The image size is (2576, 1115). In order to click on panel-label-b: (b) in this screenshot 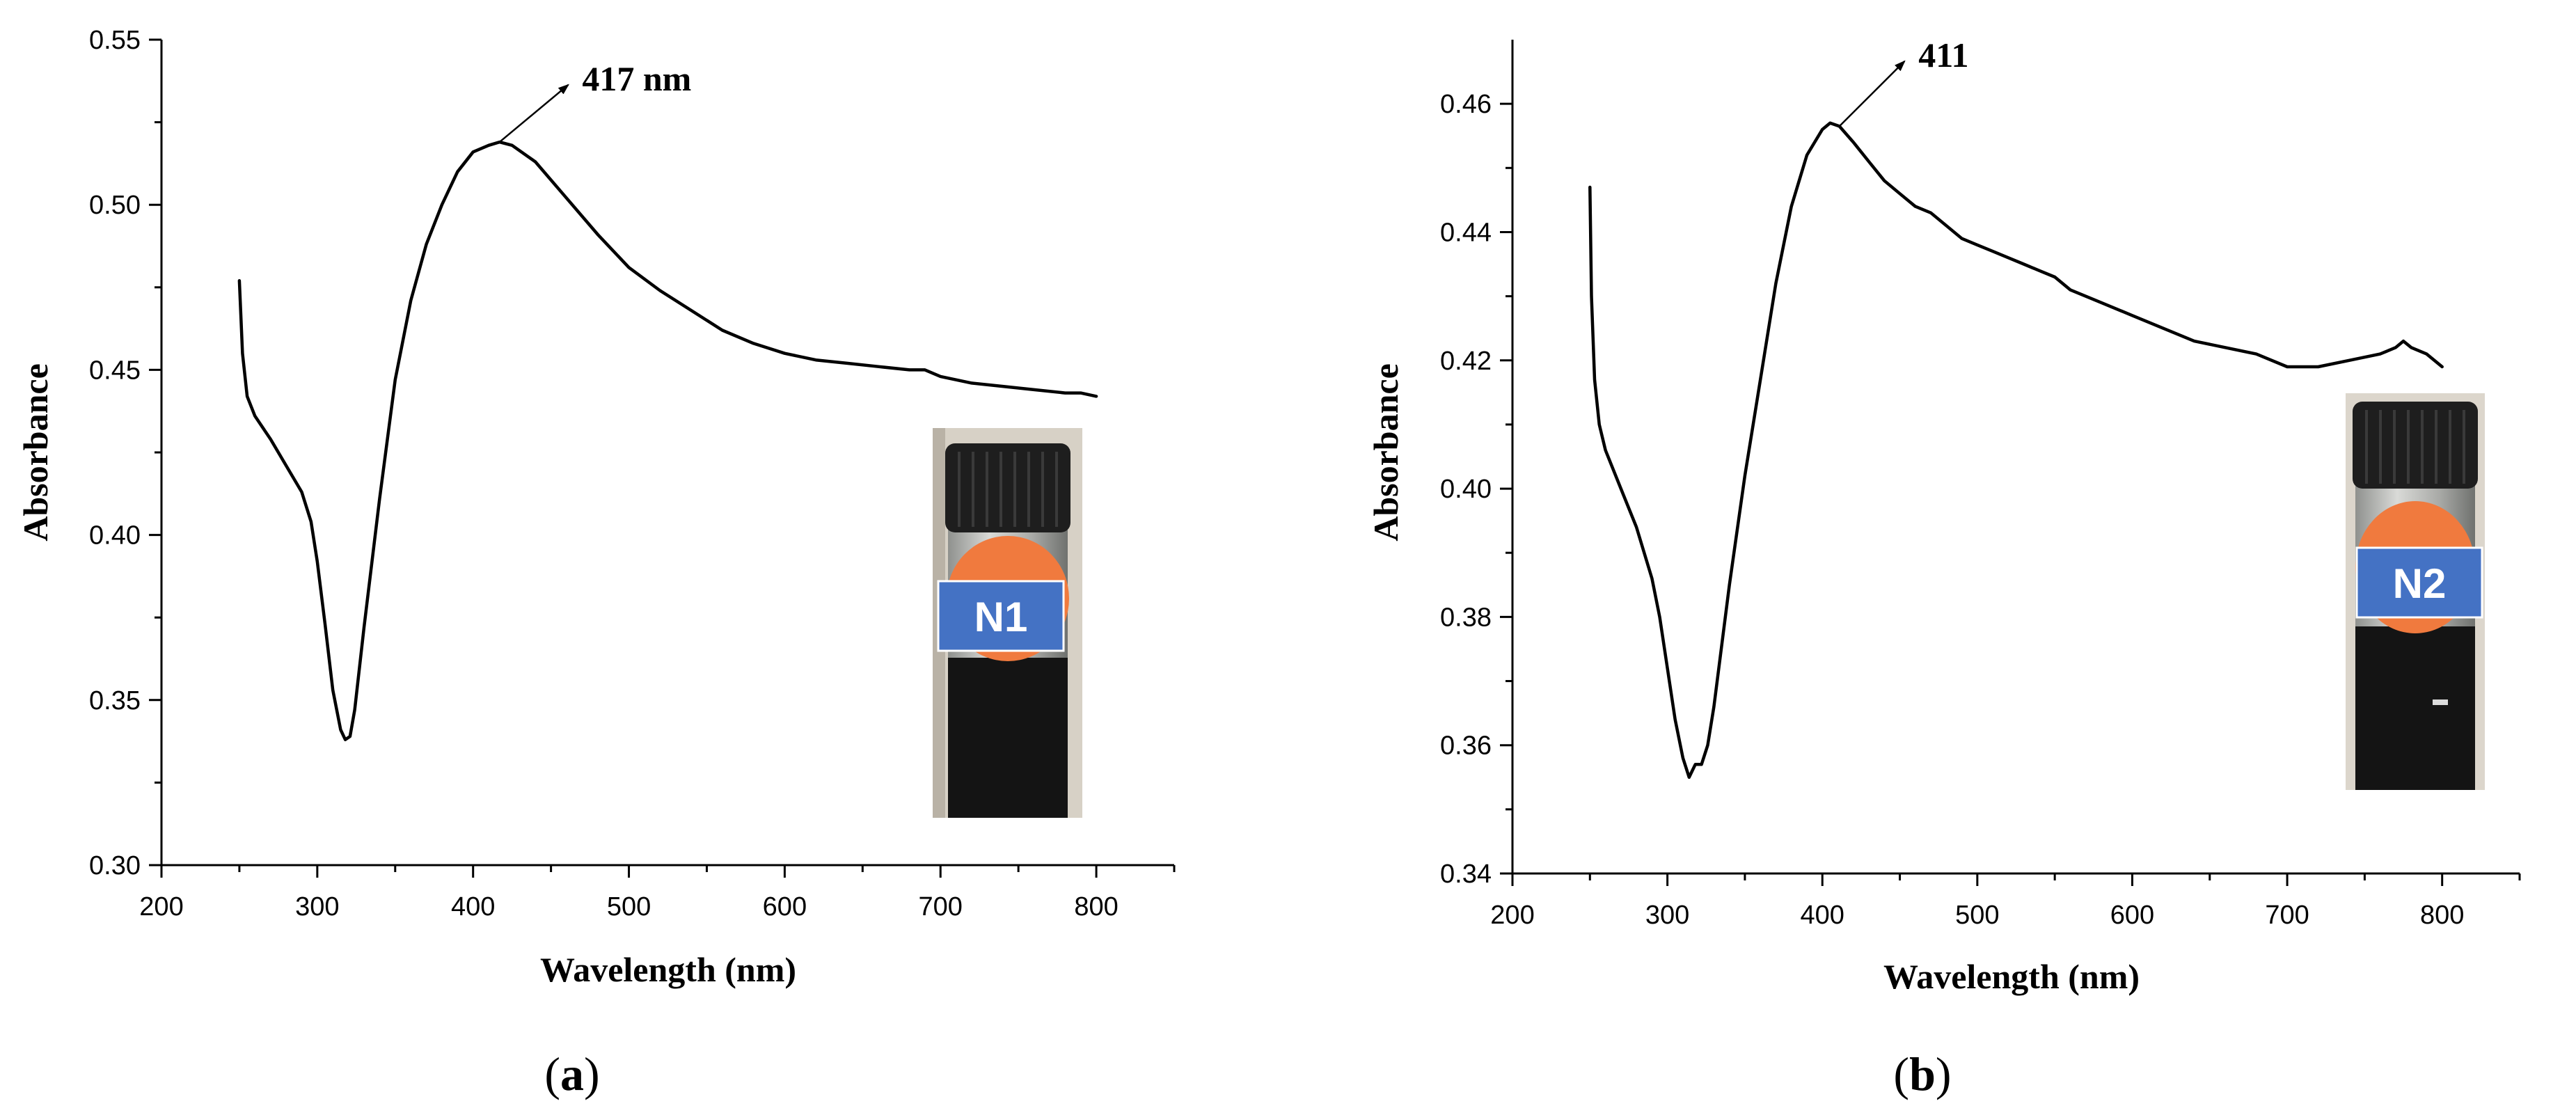, I will do `click(1922, 1074)`.